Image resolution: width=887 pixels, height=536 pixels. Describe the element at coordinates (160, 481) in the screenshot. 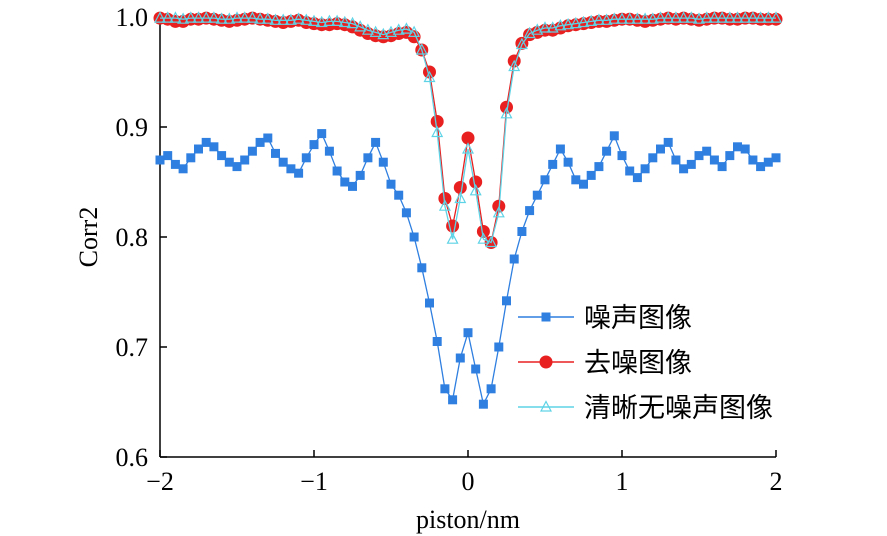

I see `x-tick-label: −2` at that location.